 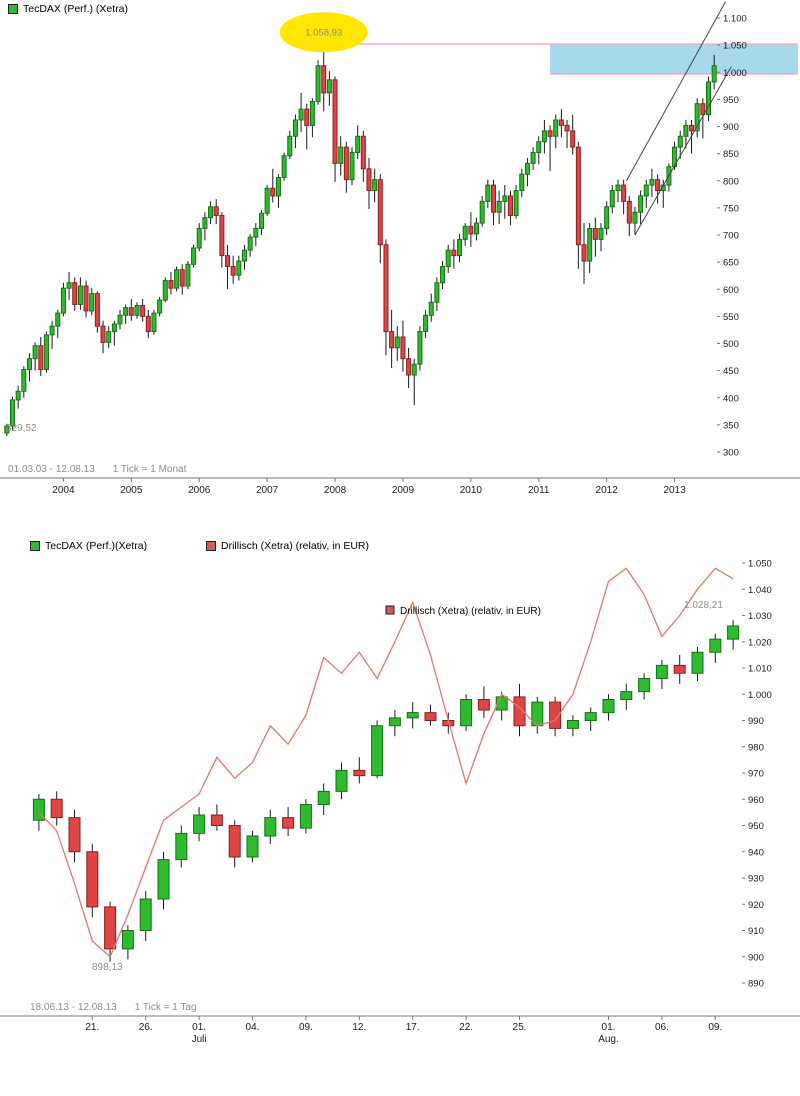 What do you see at coordinates (735, 19) in the screenshot?
I see `y-tick-label: 1.100` at bounding box center [735, 19].